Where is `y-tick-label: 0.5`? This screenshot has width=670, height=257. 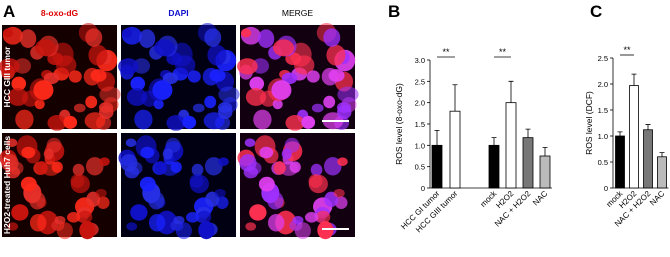
y-tick-label: 0.5 is located at coordinates (420, 167).